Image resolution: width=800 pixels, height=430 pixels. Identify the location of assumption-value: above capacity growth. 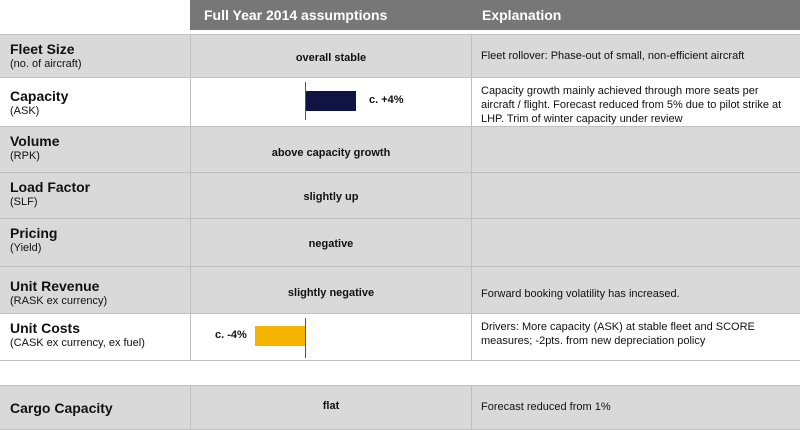
(331, 153).